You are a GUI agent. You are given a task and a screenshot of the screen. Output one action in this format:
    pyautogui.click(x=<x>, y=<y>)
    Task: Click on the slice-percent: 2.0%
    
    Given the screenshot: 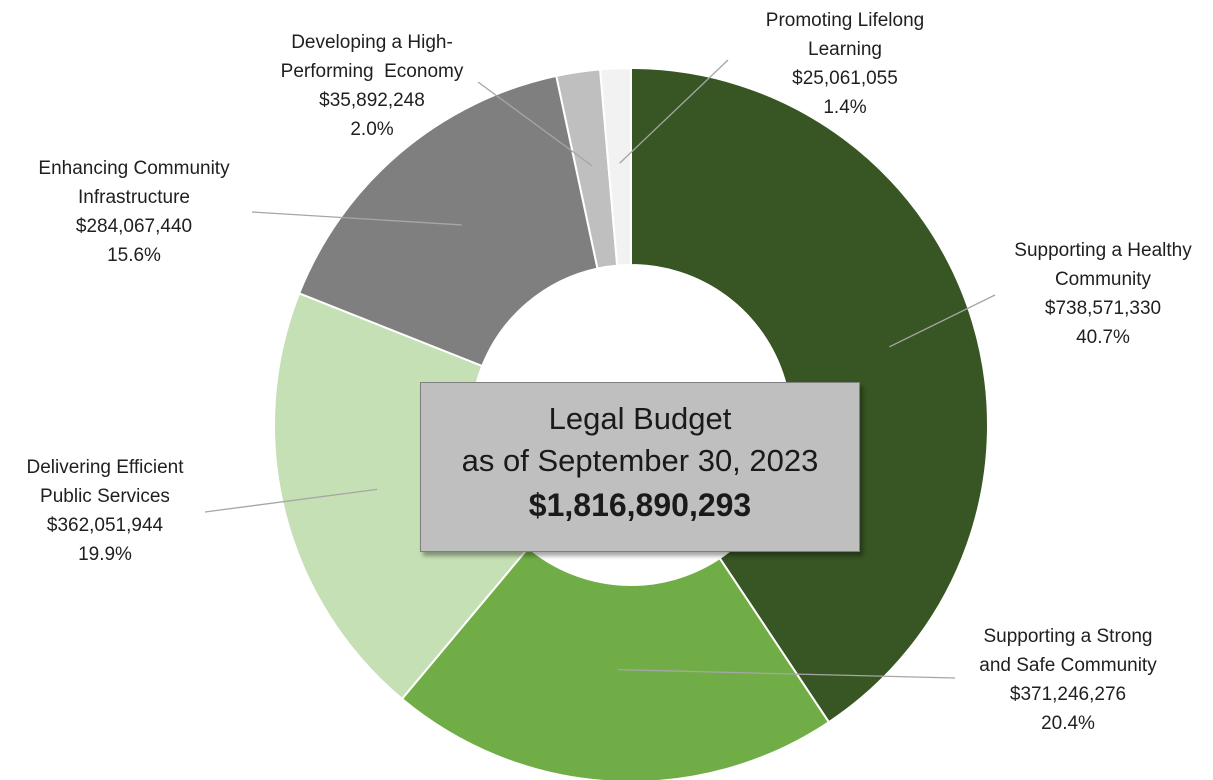 What is the action you would take?
    pyautogui.click(x=372, y=129)
    